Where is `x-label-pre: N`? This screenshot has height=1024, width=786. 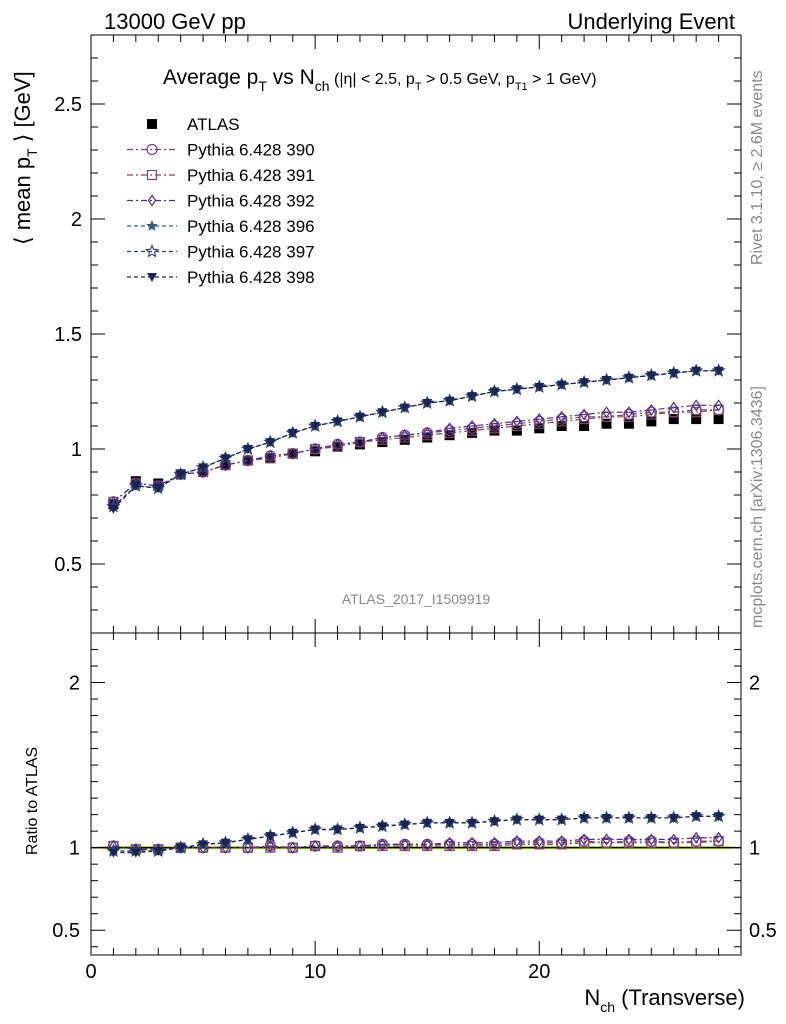
x-label-pre: N is located at coordinates (592, 997).